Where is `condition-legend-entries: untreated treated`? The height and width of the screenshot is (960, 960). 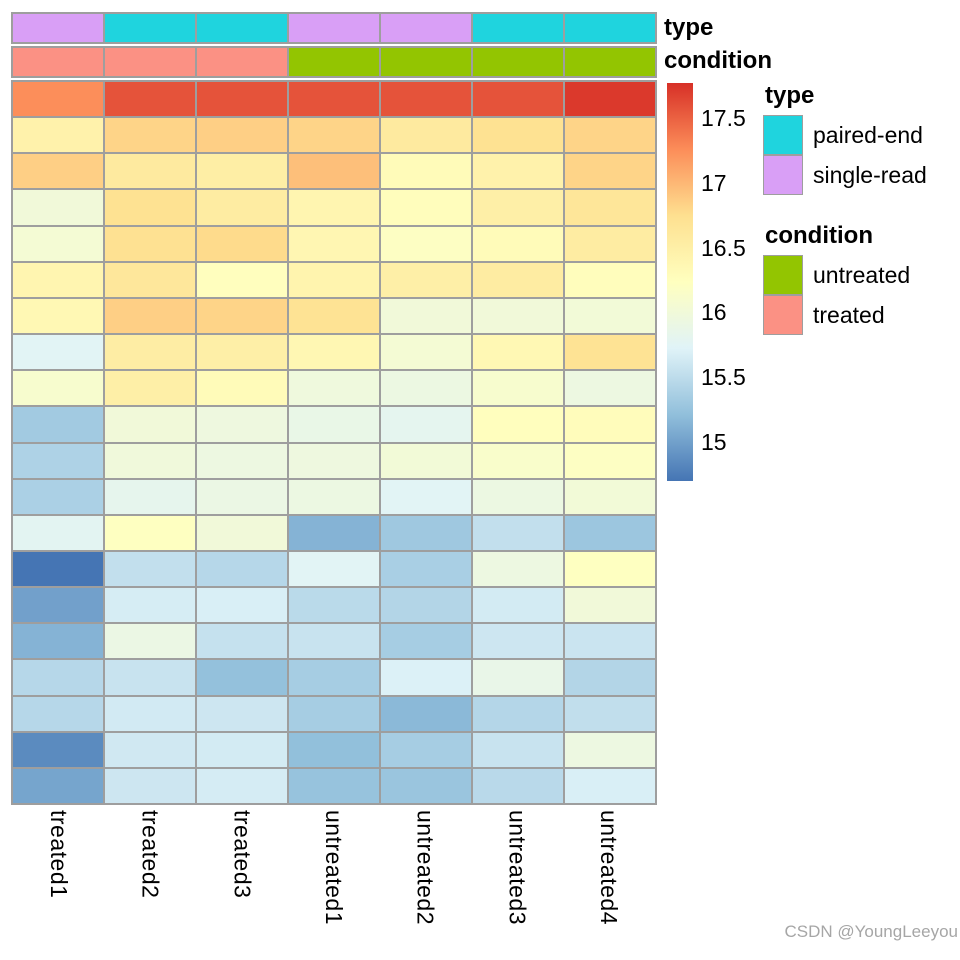 condition-legend-entries: untreated treated is located at coordinates (836, 295).